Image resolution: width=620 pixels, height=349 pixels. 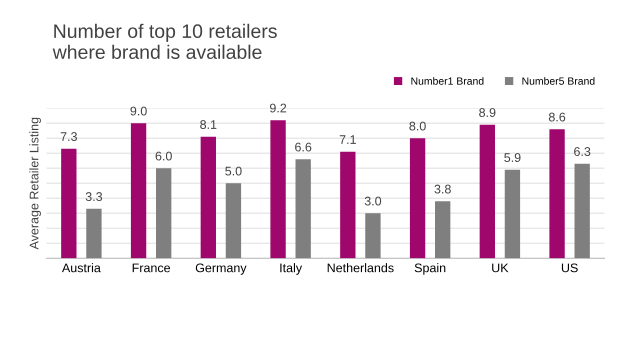 I want to click on data-label: 8.9, so click(x=487, y=112).